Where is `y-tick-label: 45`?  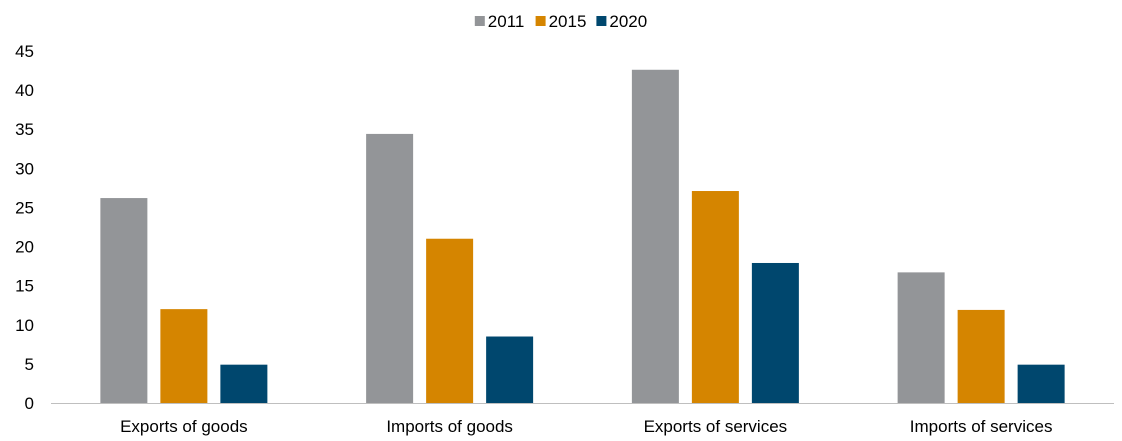
y-tick-label: 45 is located at coordinates (24, 51).